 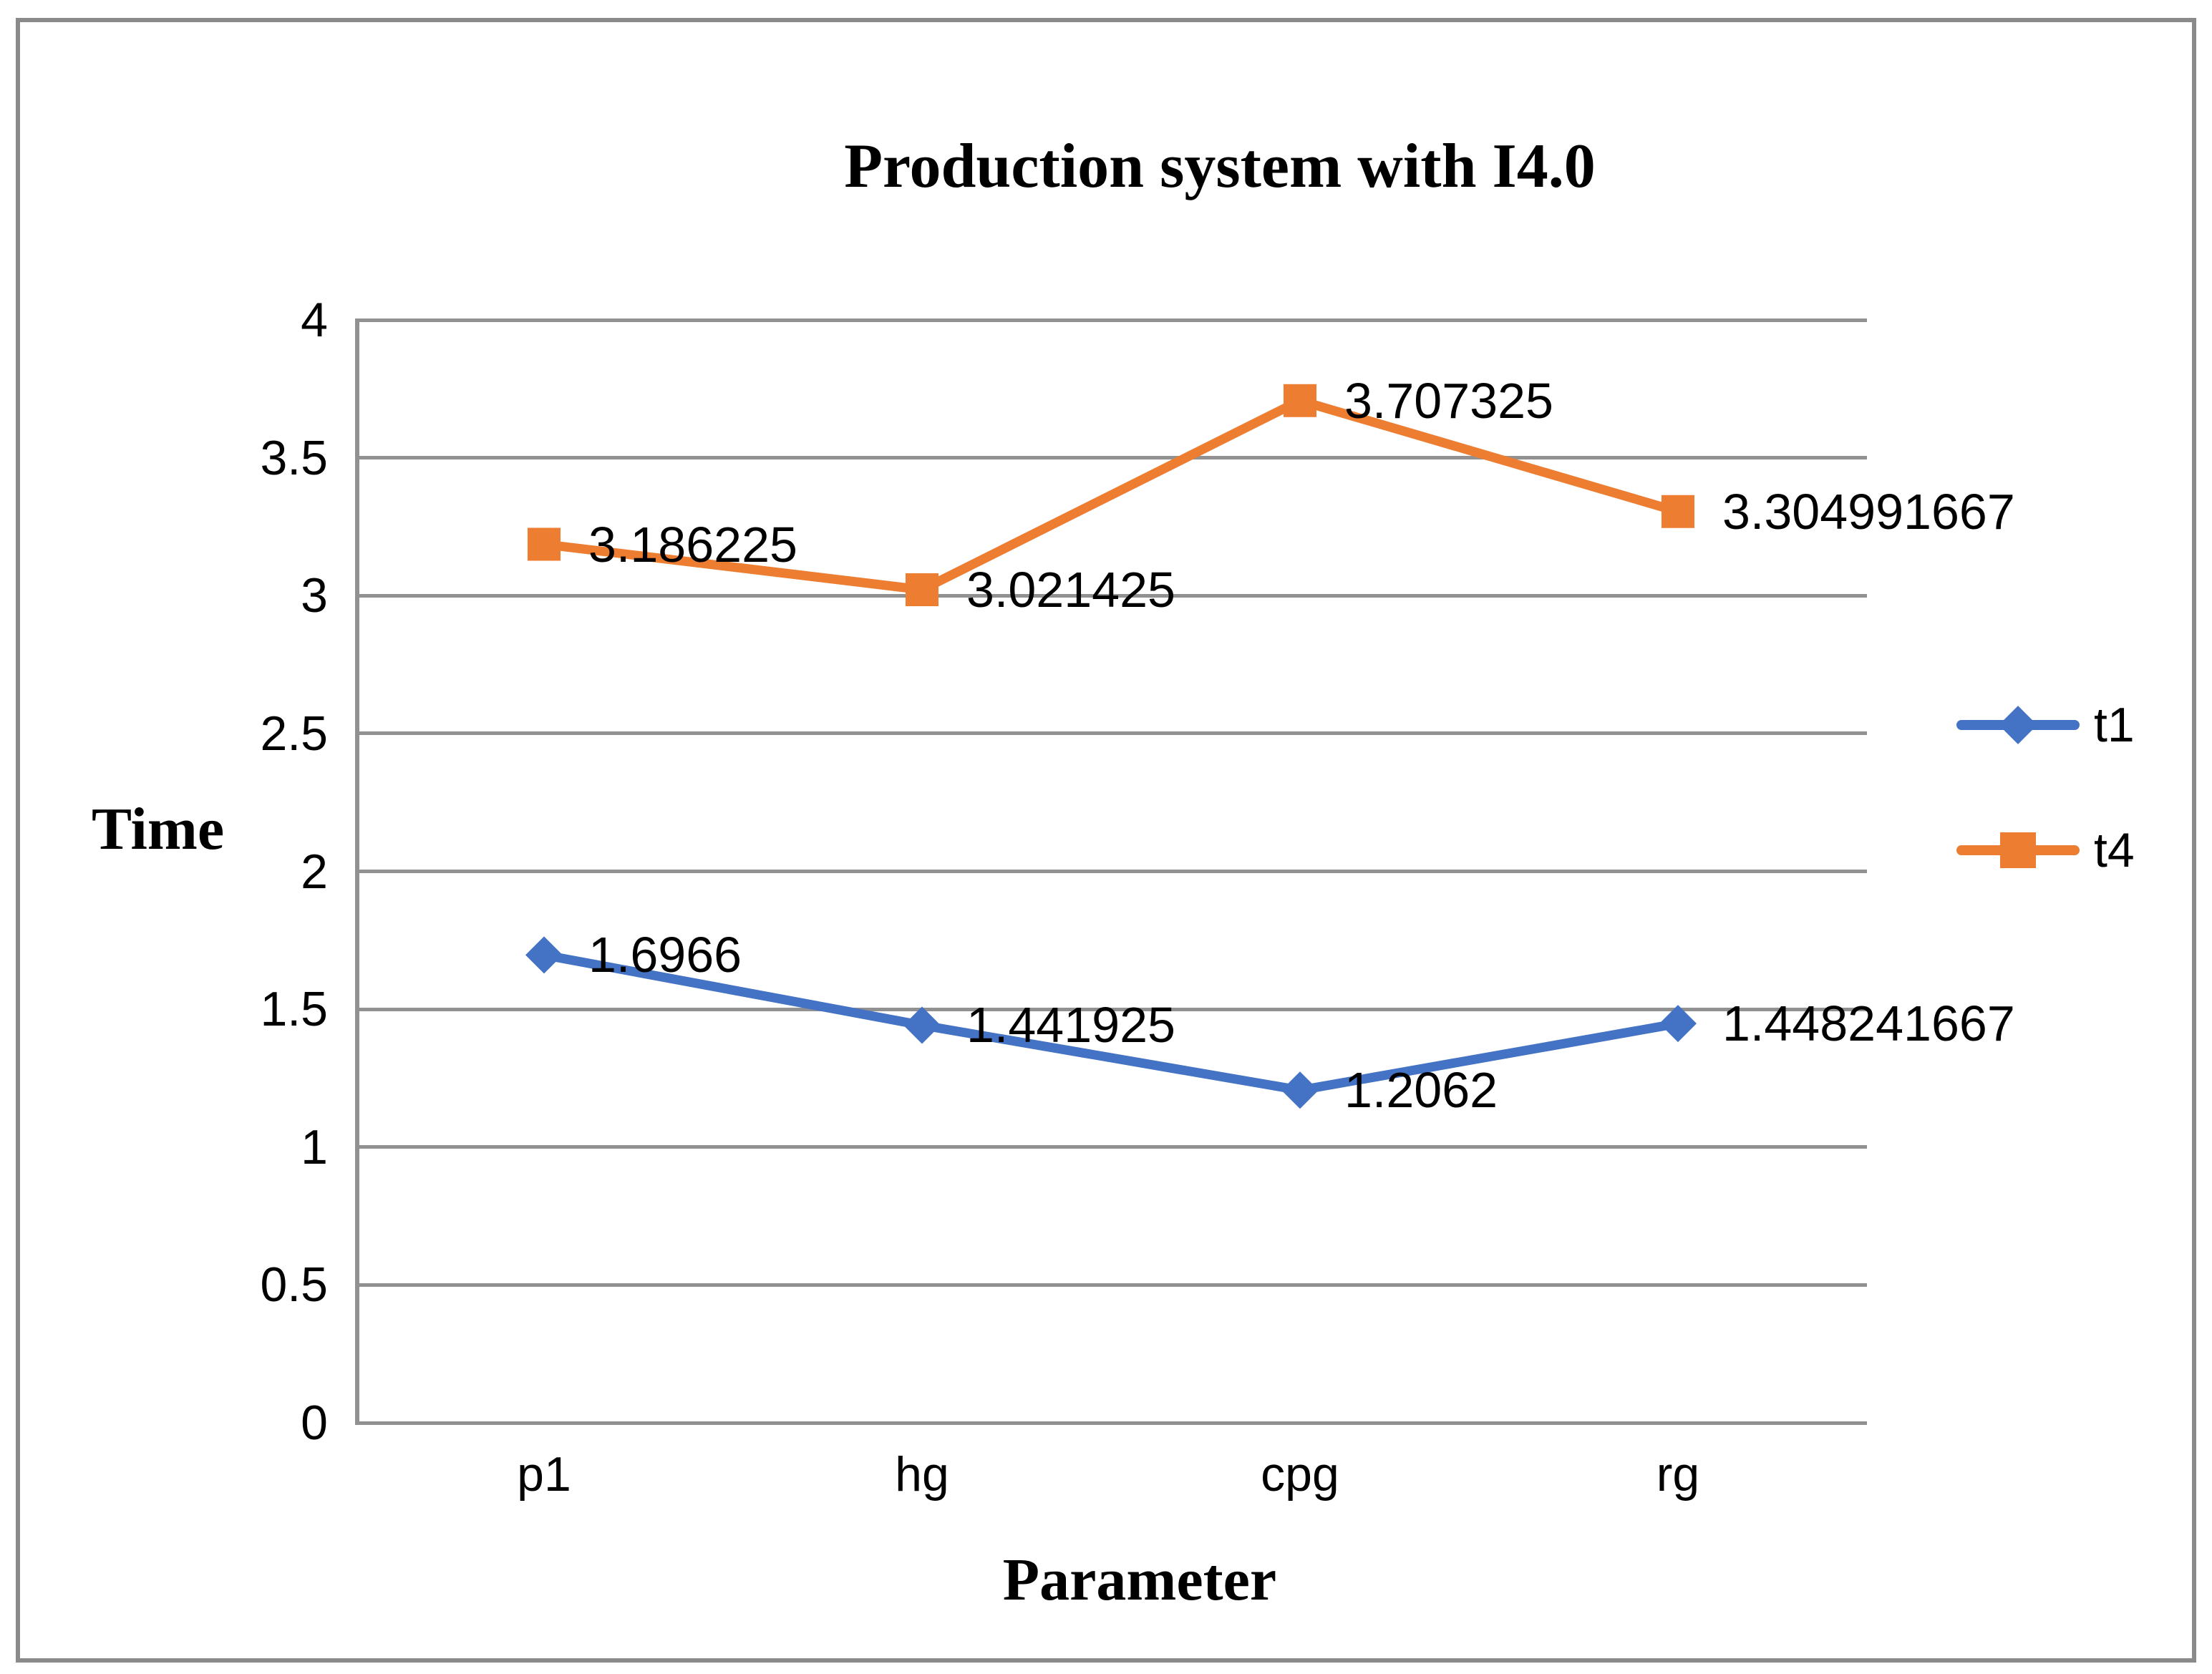 What do you see at coordinates (315, 1423) in the screenshot?
I see `y-tick-label: 0` at bounding box center [315, 1423].